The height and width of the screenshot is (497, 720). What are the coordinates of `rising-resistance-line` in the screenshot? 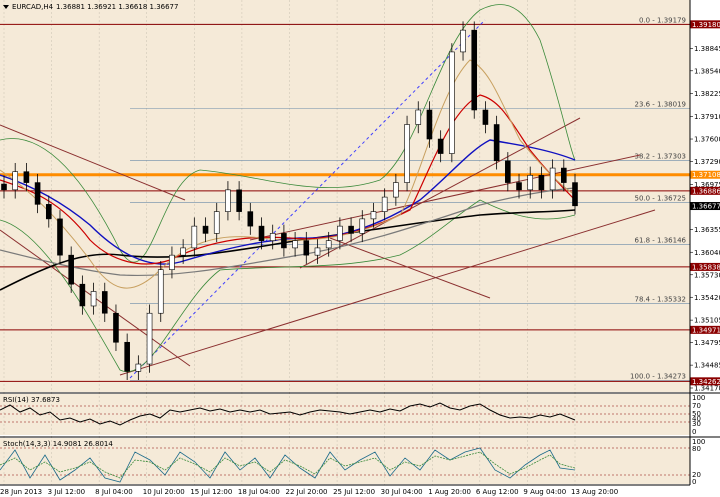 It's located at (445, 197).